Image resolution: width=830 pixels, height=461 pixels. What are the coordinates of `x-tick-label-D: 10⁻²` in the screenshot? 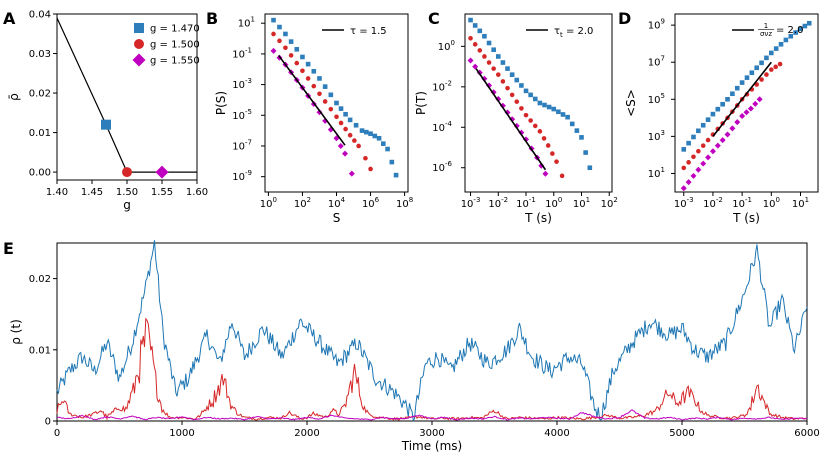 It's located at (713, 203).